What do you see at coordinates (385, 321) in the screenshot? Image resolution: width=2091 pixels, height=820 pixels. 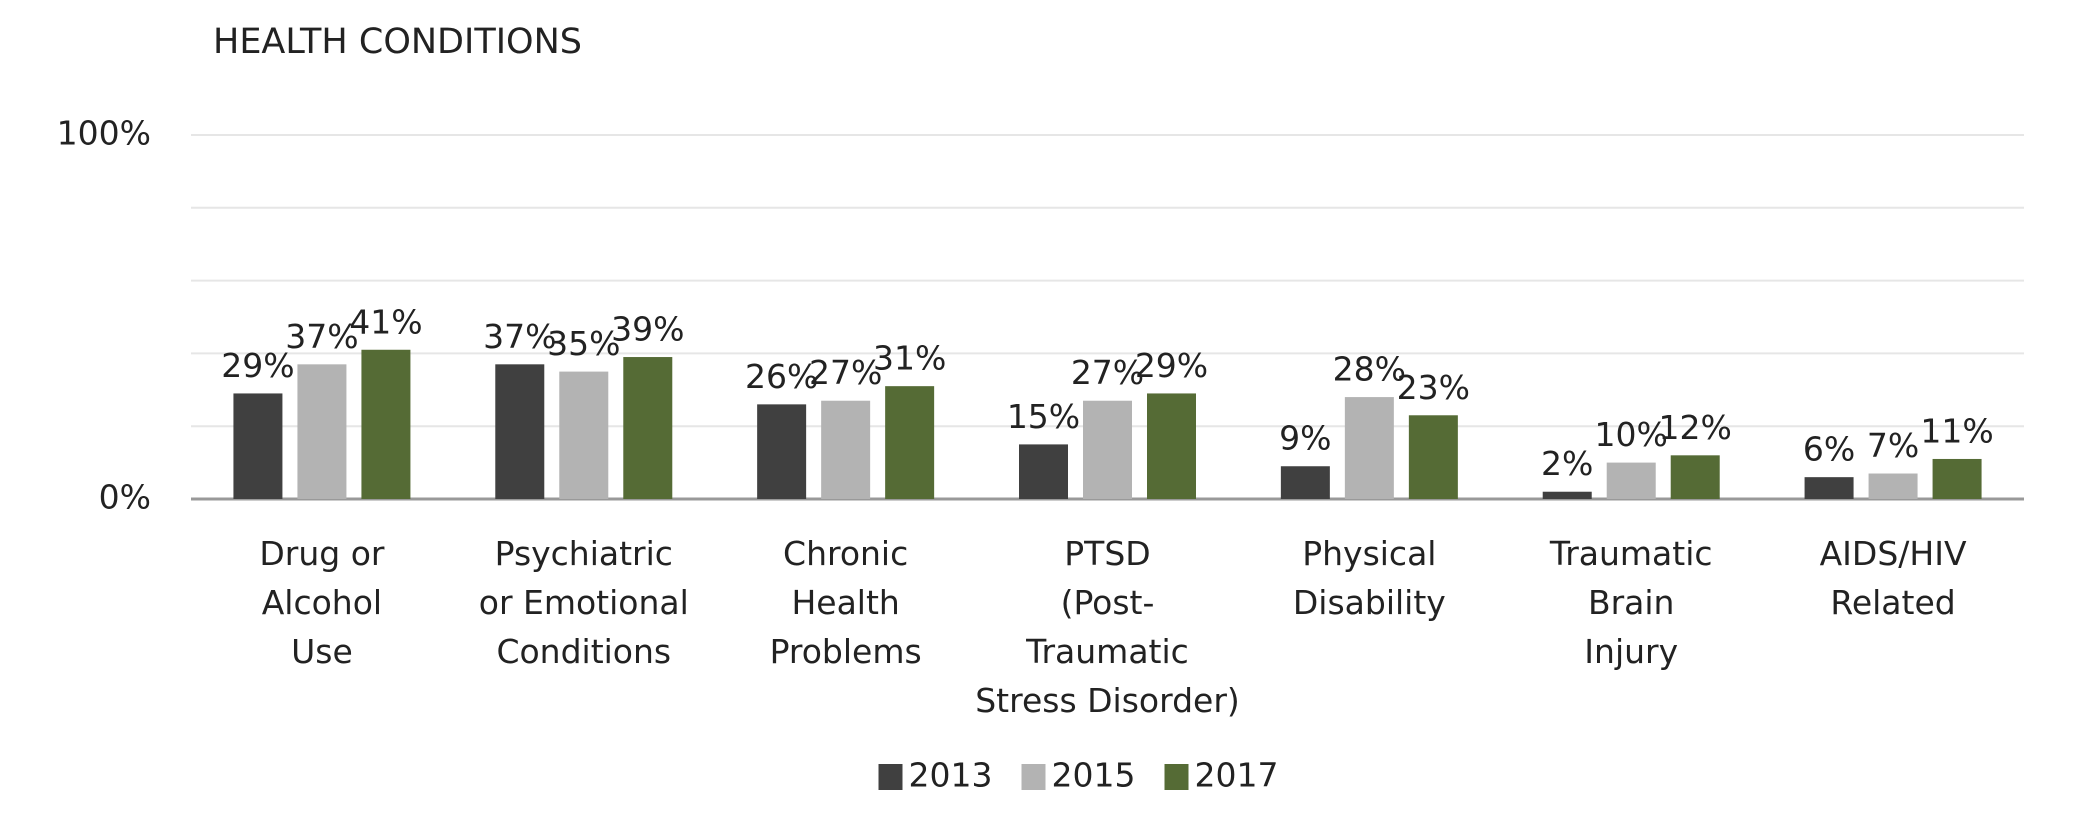 I see `data-label: 41%` at bounding box center [385, 321].